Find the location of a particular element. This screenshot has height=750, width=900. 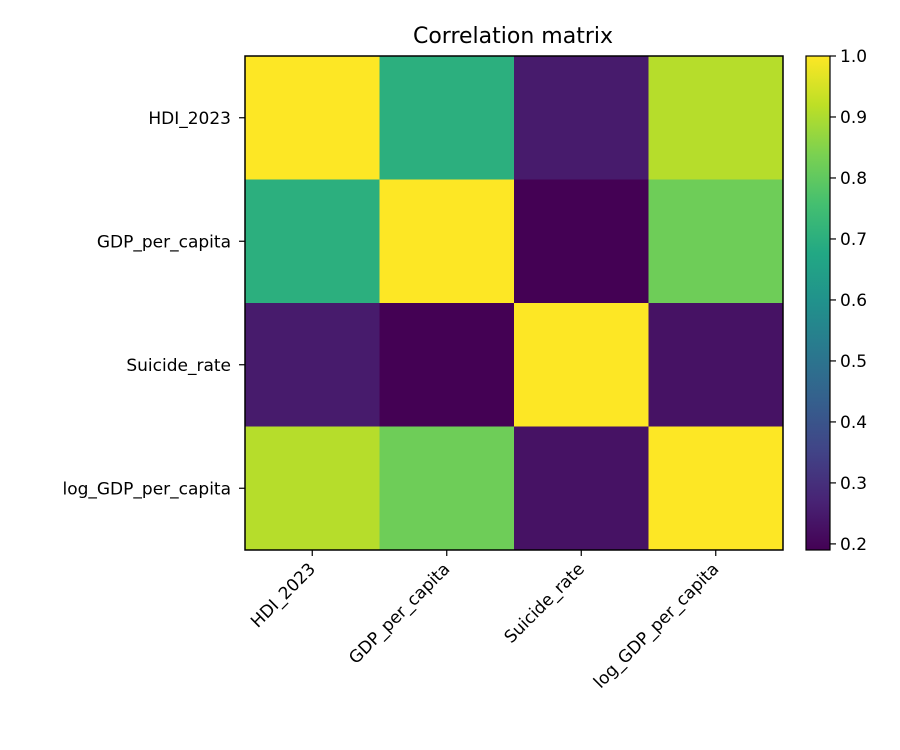

colorbar-tick-label: 0.3 is located at coordinates (853, 484).